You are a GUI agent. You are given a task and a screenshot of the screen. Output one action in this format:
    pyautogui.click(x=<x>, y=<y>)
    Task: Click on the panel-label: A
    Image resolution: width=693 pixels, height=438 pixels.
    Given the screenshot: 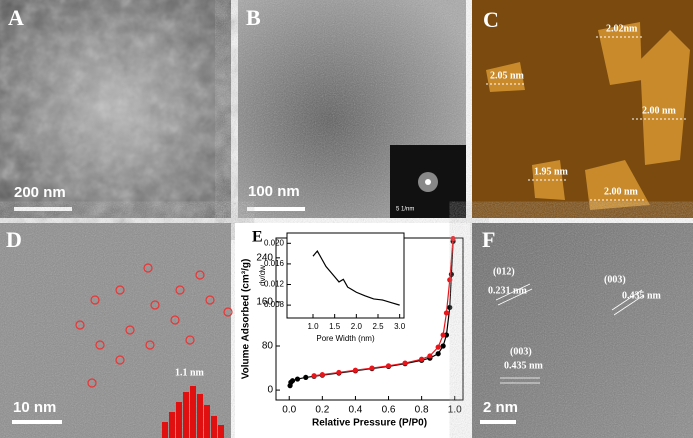 What is the action you would take?
    pyautogui.click(x=16, y=17)
    